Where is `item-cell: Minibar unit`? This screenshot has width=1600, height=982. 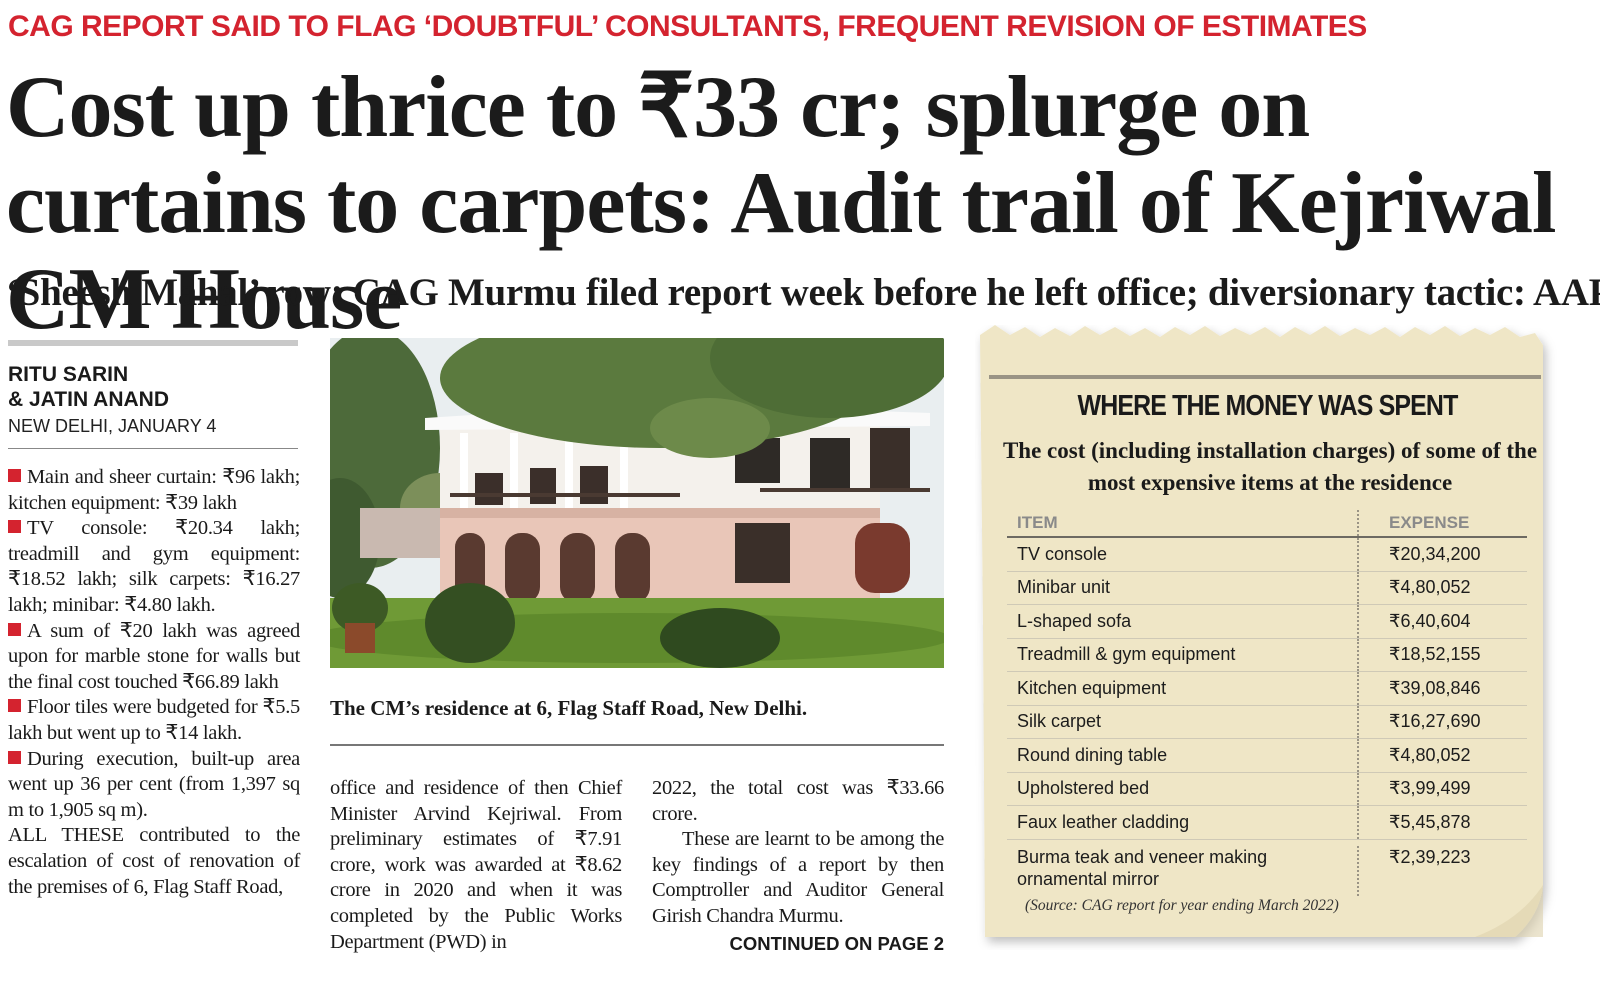
item-cell: Minibar unit is located at coordinates (1064, 587).